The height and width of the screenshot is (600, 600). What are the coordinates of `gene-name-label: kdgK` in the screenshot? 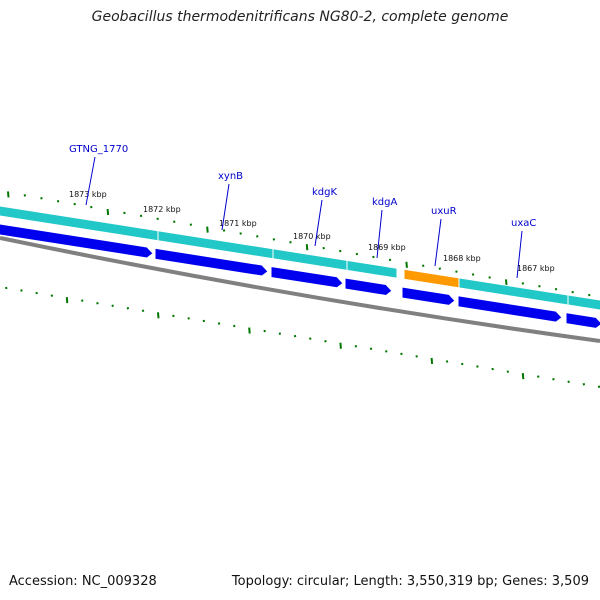 It's located at (324, 192).